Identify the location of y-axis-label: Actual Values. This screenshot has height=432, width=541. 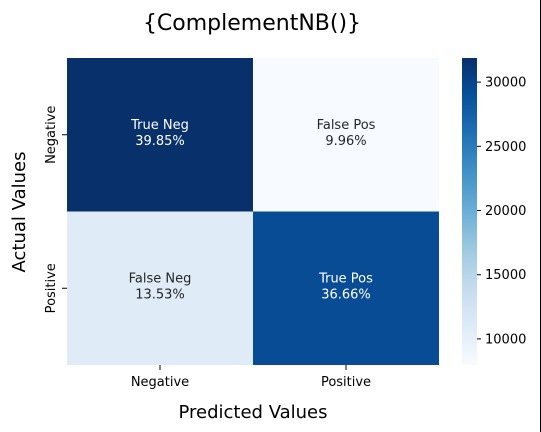
(19, 212).